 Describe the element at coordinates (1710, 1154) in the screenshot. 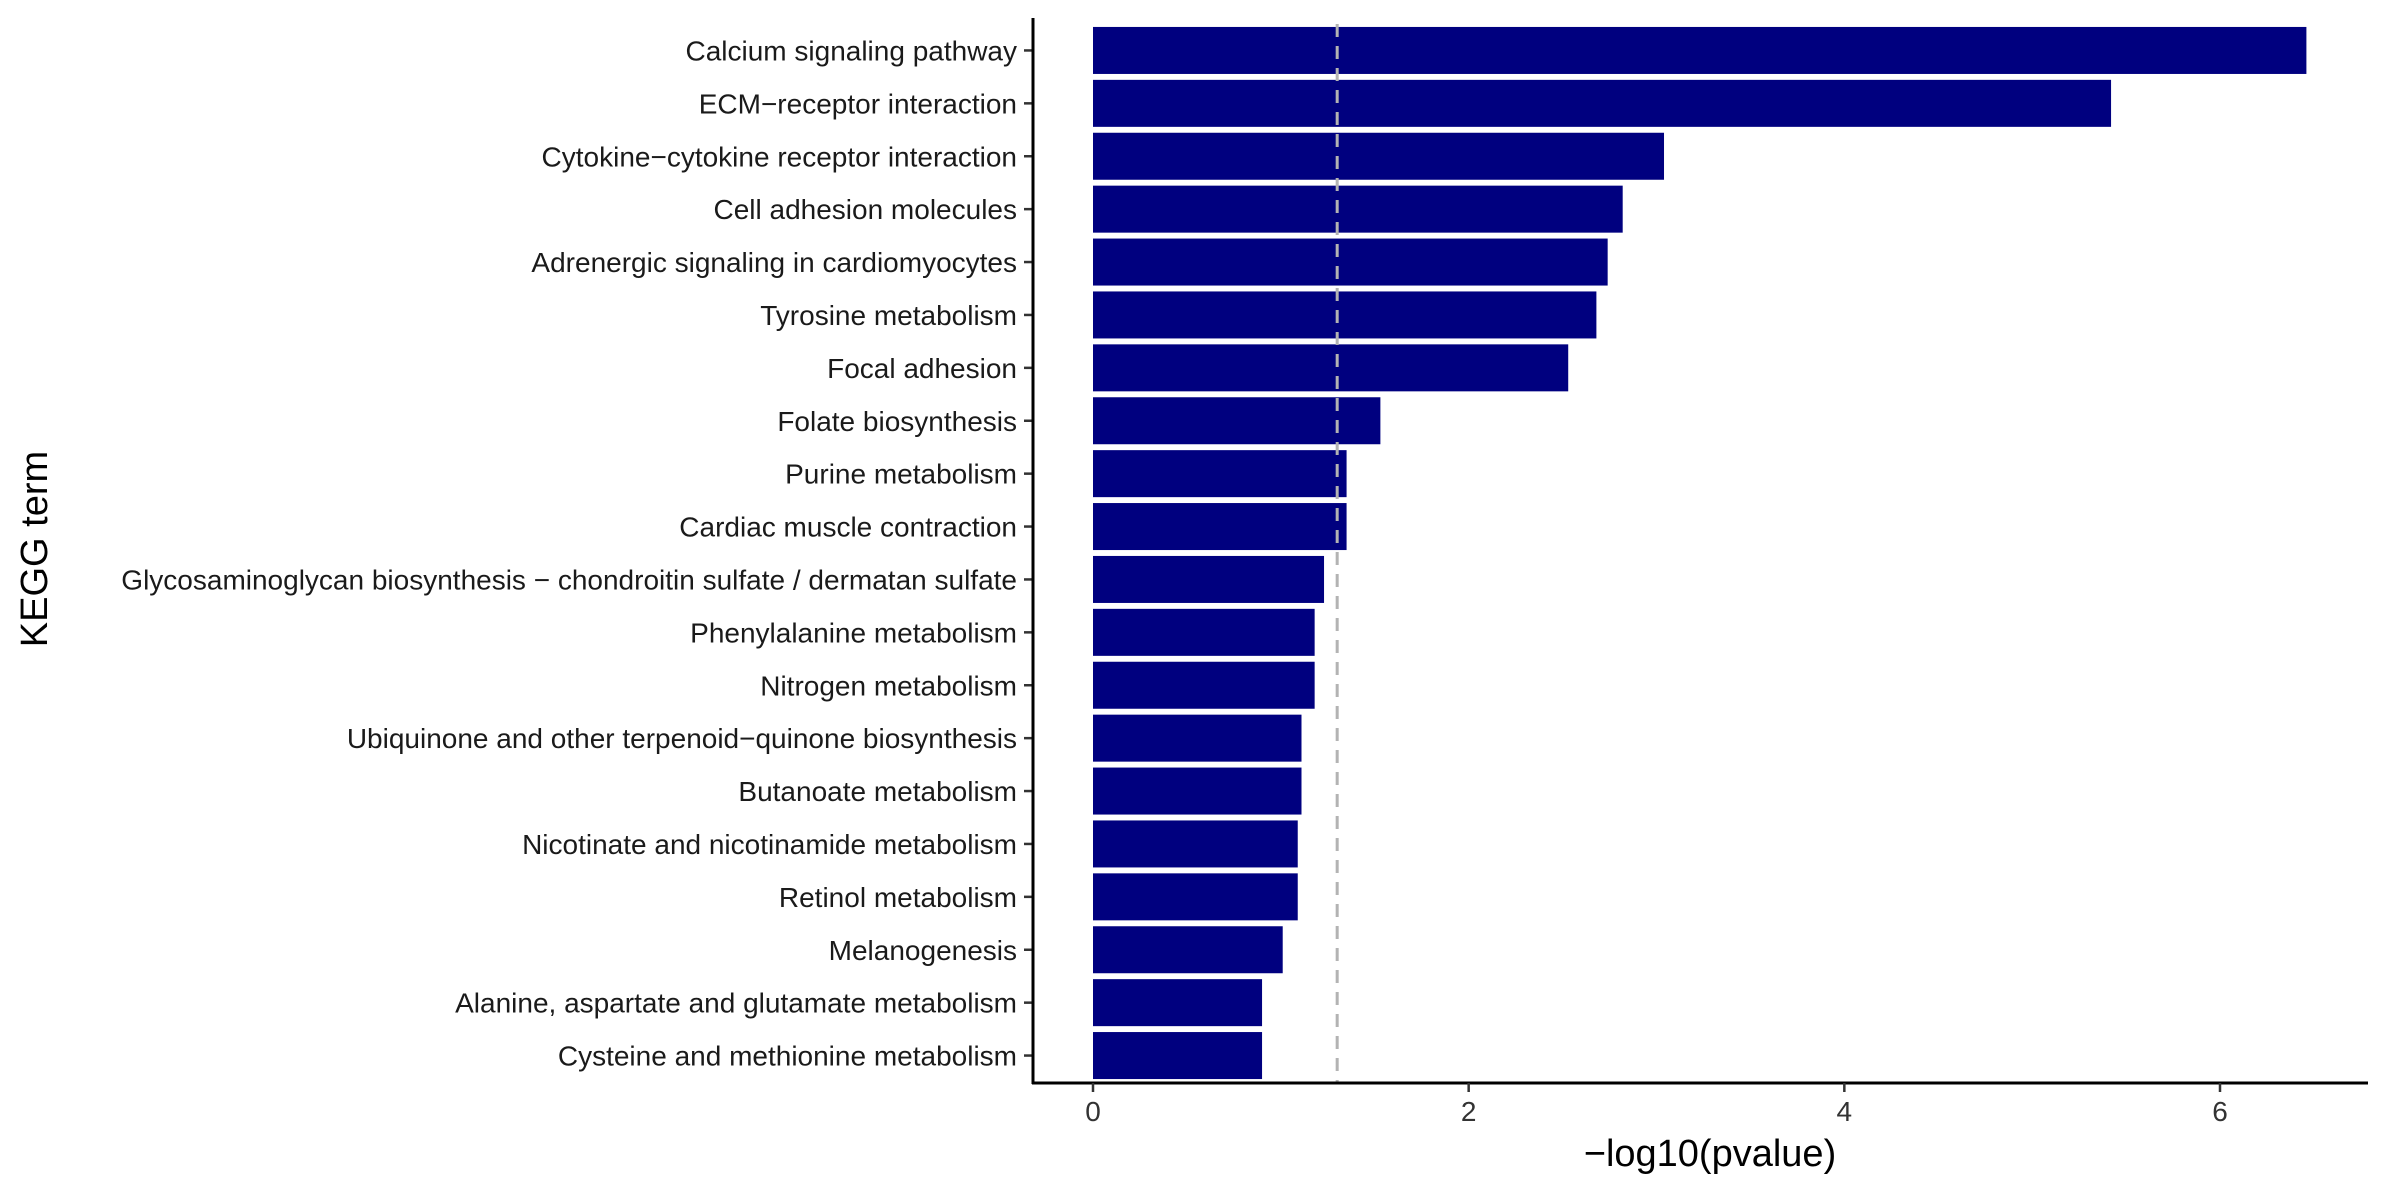

I see `x-axis-title: −log10(pvalue)` at that location.